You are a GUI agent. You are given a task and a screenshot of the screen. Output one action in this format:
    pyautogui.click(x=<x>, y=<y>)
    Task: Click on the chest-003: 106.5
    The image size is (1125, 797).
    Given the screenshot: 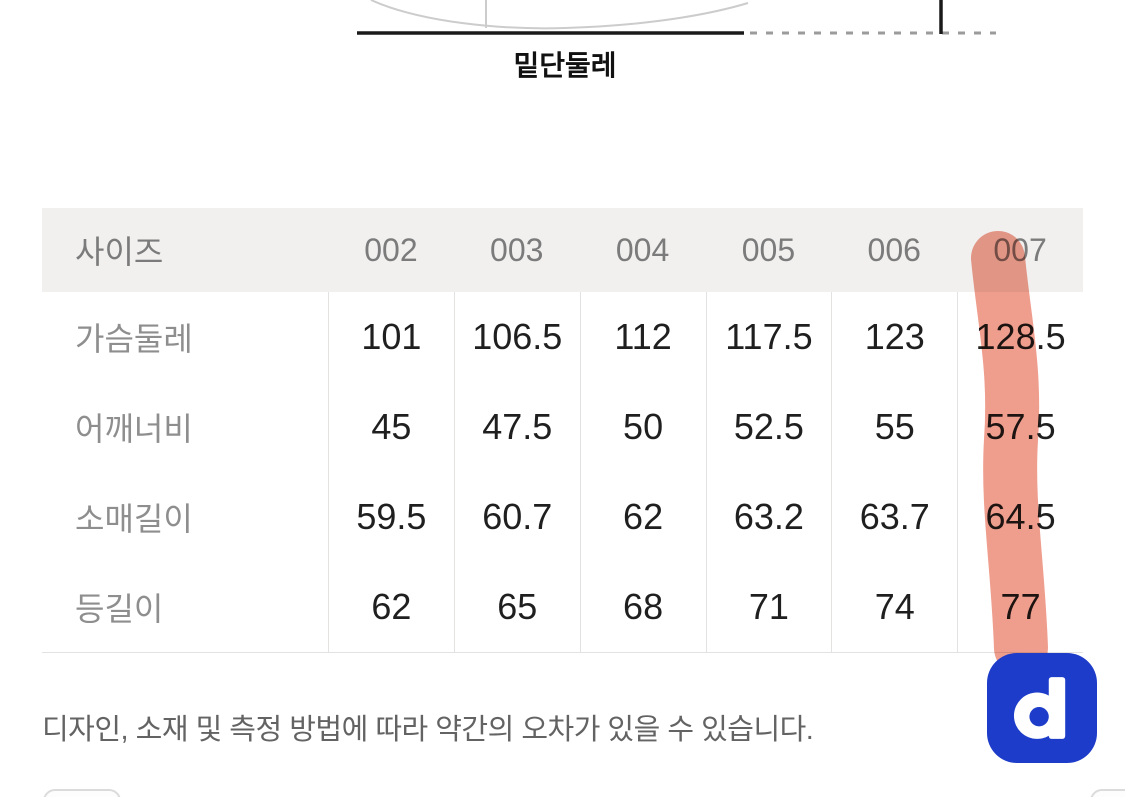 What is the action you would take?
    pyautogui.click(x=516, y=337)
    